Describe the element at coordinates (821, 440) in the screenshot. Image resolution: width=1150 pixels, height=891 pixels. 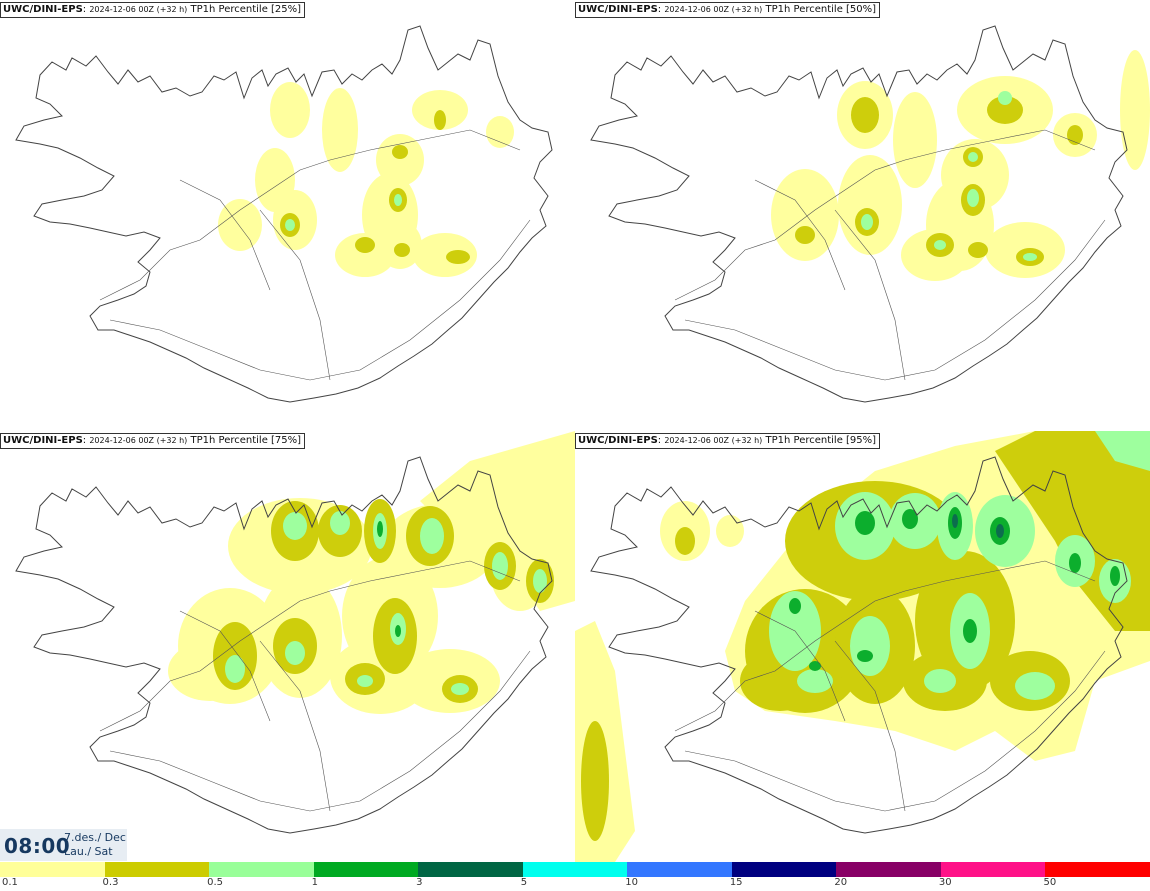
I see `product-label: TP1h Percentile [95%]` at that location.